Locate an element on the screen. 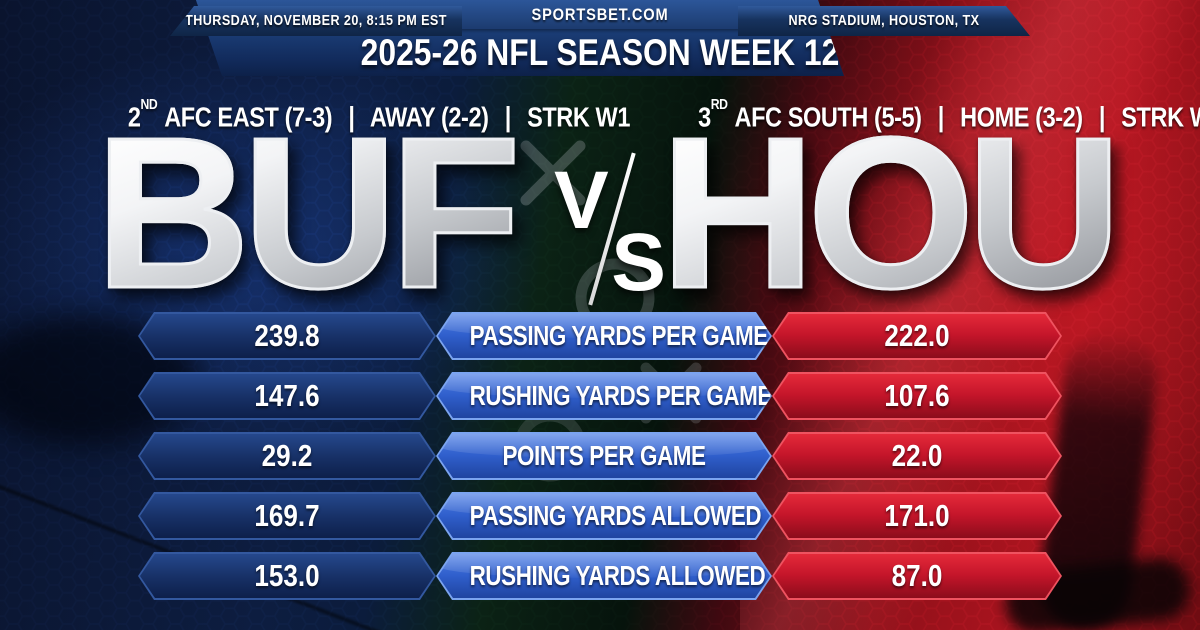 The image size is (1200, 630). header-band: SPORTSBET.COM 2025-26 NFL SEASON WEEK 12 is located at coordinates (520, 38).